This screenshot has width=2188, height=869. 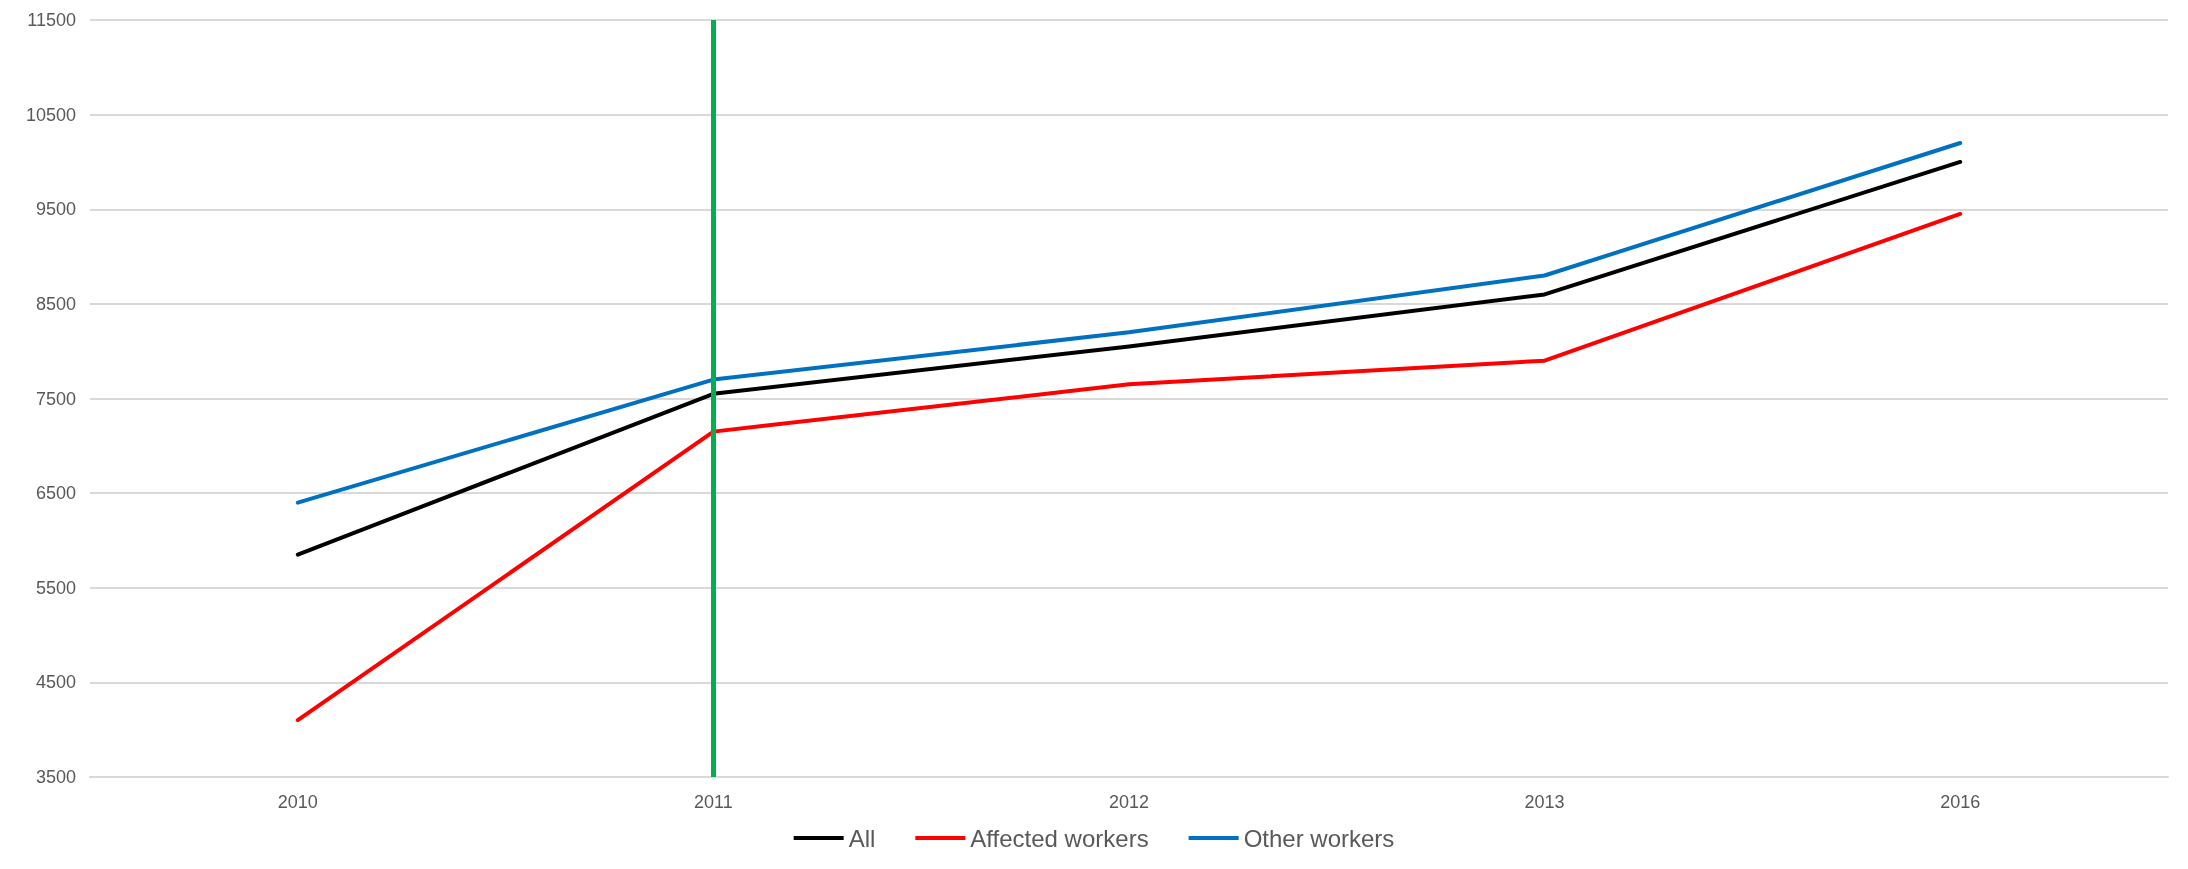 What do you see at coordinates (862, 838) in the screenshot?
I see `legend-label: All` at bounding box center [862, 838].